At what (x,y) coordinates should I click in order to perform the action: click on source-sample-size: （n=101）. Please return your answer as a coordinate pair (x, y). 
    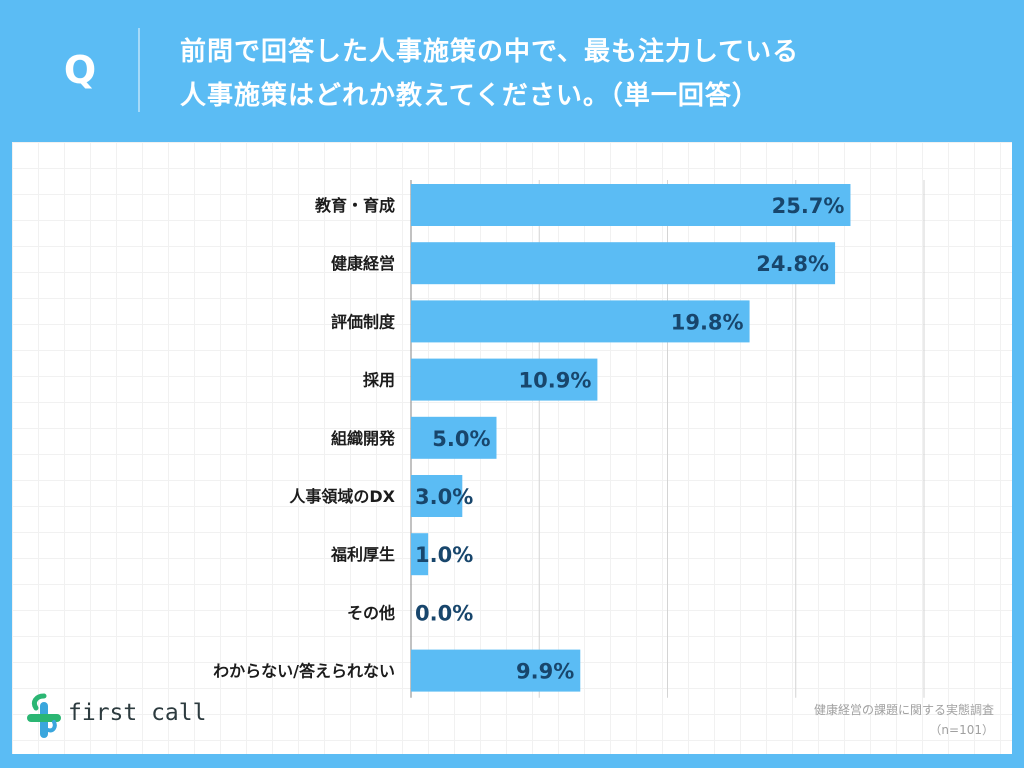
    Looking at the image, I should click on (961, 730).